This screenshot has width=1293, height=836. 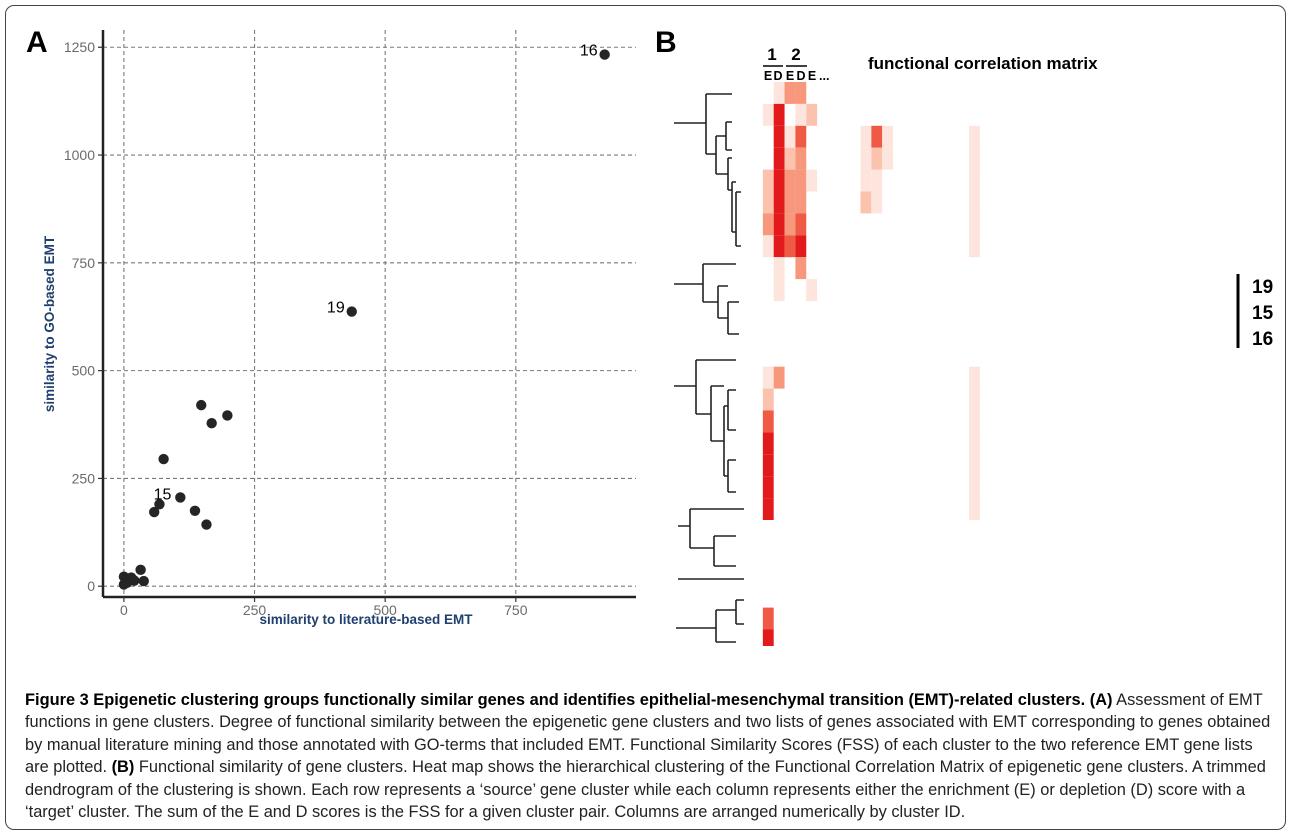 What do you see at coordinates (1101, 700) in the screenshot?
I see `caption-a-tag: (A)` at bounding box center [1101, 700].